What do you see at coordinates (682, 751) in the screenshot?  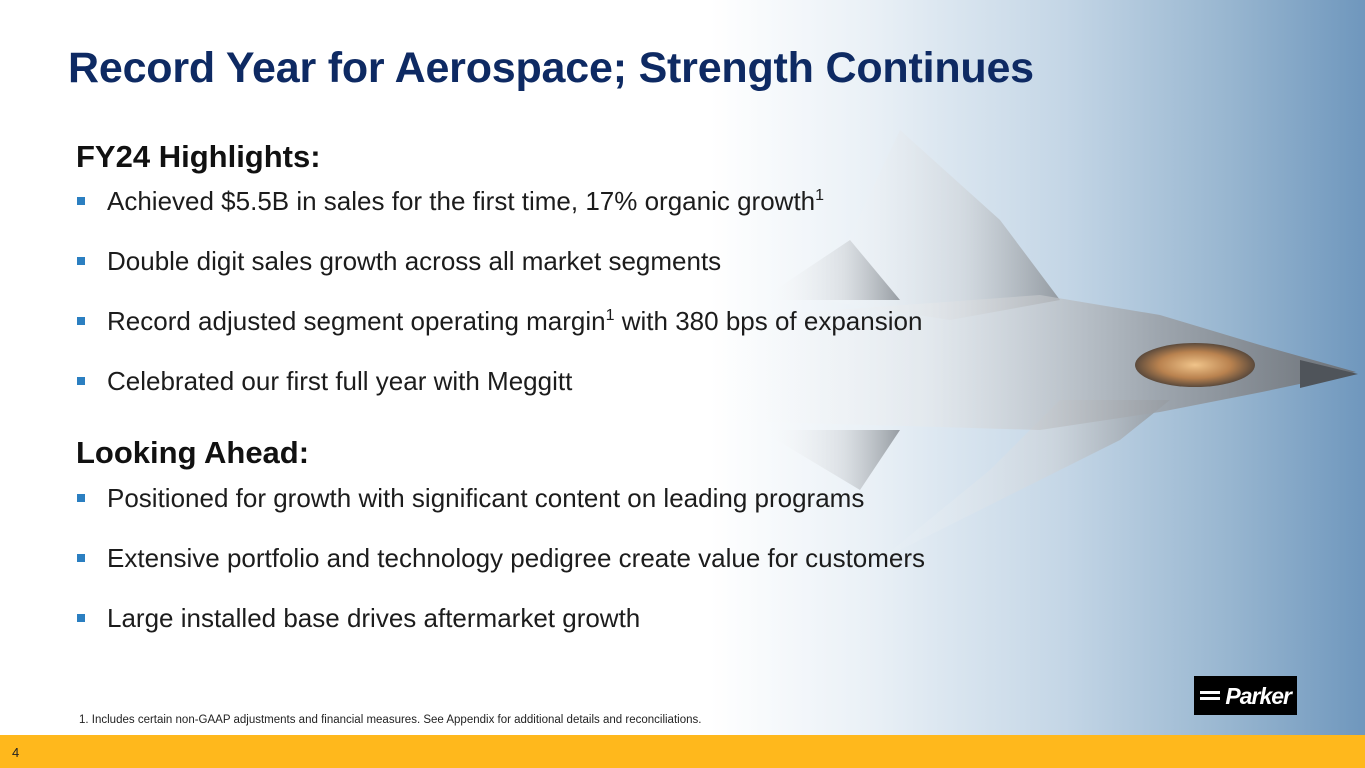 I see `footer-bar: 4` at bounding box center [682, 751].